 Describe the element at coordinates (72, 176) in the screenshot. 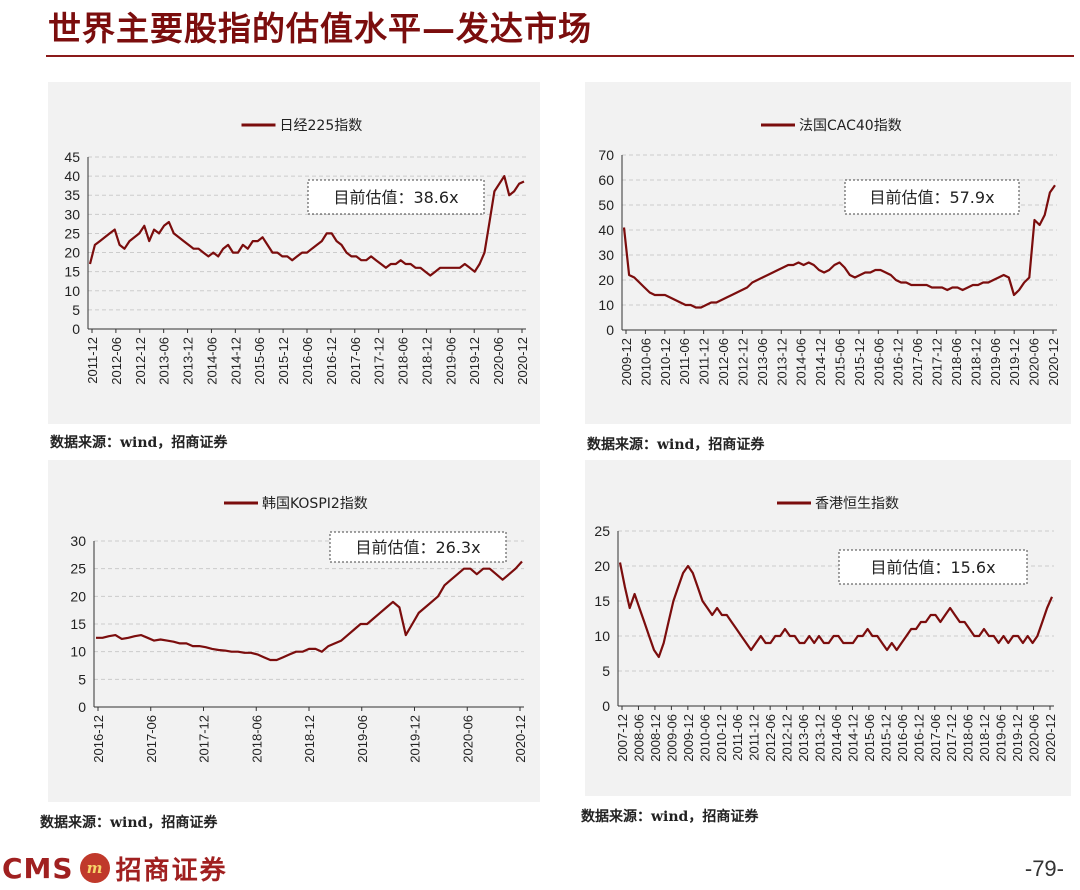

I see `y-tick-label: 40` at that location.